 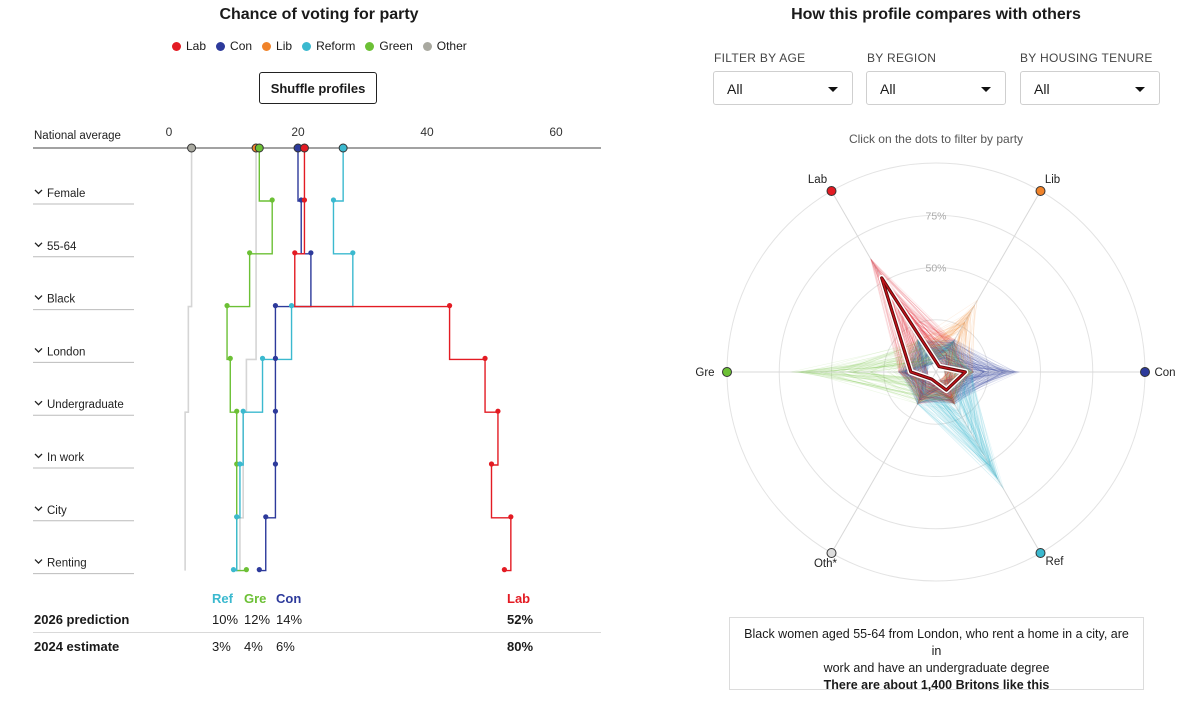 What do you see at coordinates (1145, 372) in the screenshot?
I see `radar-axis-dot-con` at bounding box center [1145, 372].